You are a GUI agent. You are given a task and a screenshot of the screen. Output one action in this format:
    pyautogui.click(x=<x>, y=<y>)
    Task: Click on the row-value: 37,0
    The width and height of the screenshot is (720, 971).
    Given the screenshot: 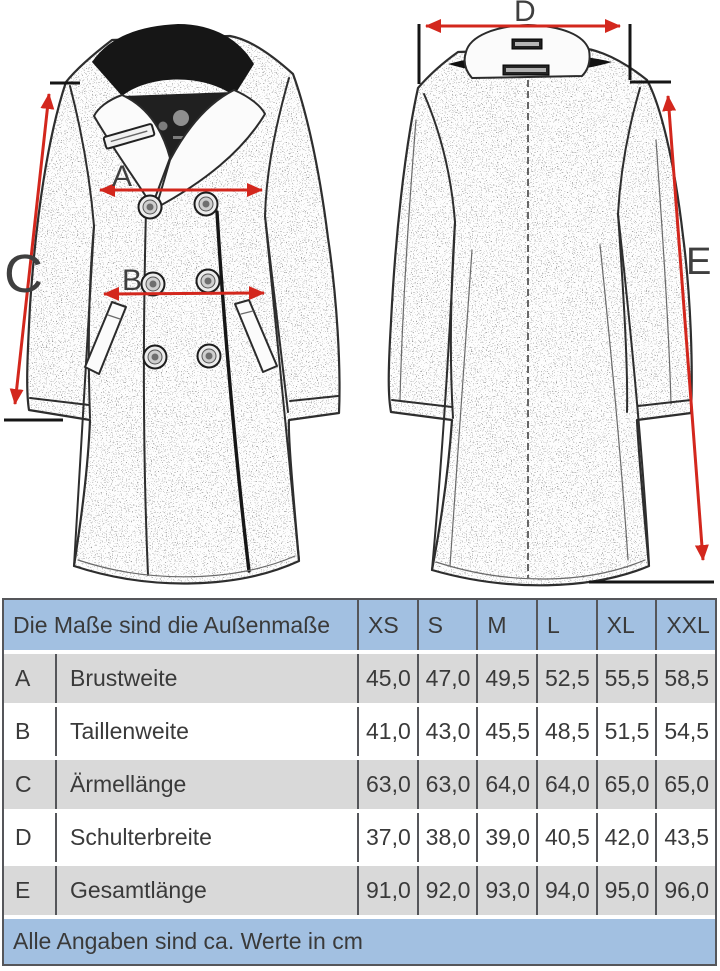 What is the action you would take?
    pyautogui.click(x=387, y=837)
    